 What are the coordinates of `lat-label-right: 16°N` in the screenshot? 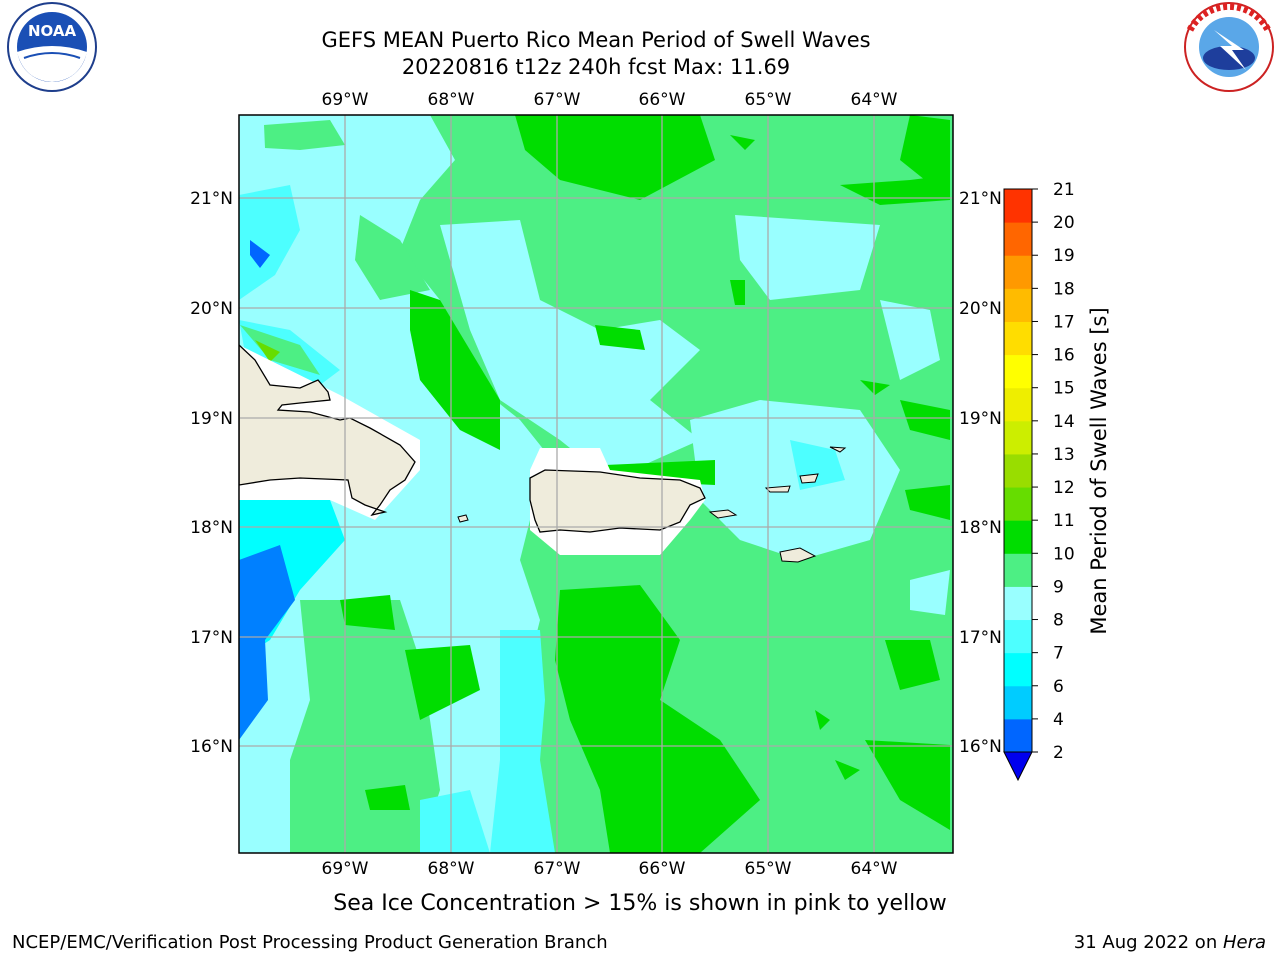 It's located at (980, 747).